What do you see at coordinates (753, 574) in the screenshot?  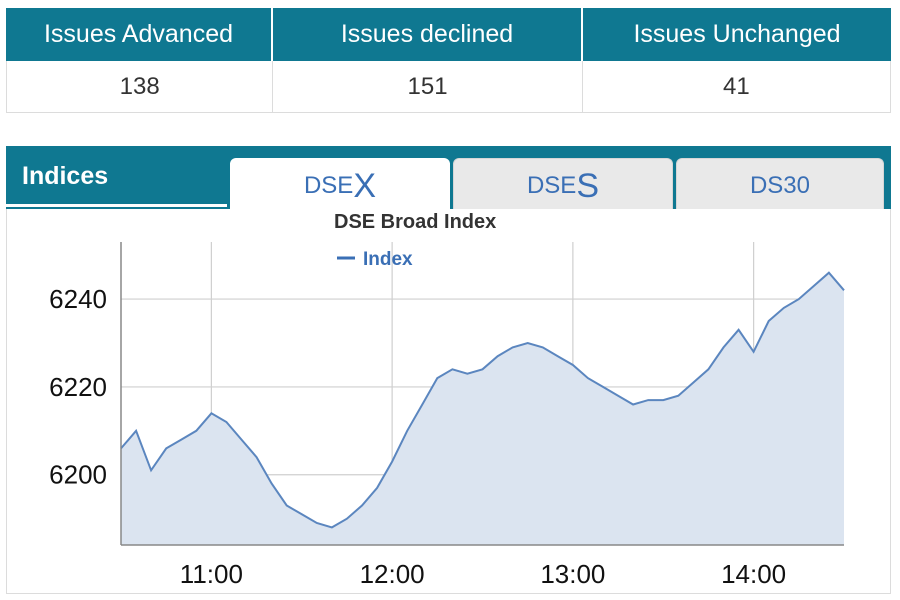 I see `x-tick-label: 14:00` at bounding box center [753, 574].